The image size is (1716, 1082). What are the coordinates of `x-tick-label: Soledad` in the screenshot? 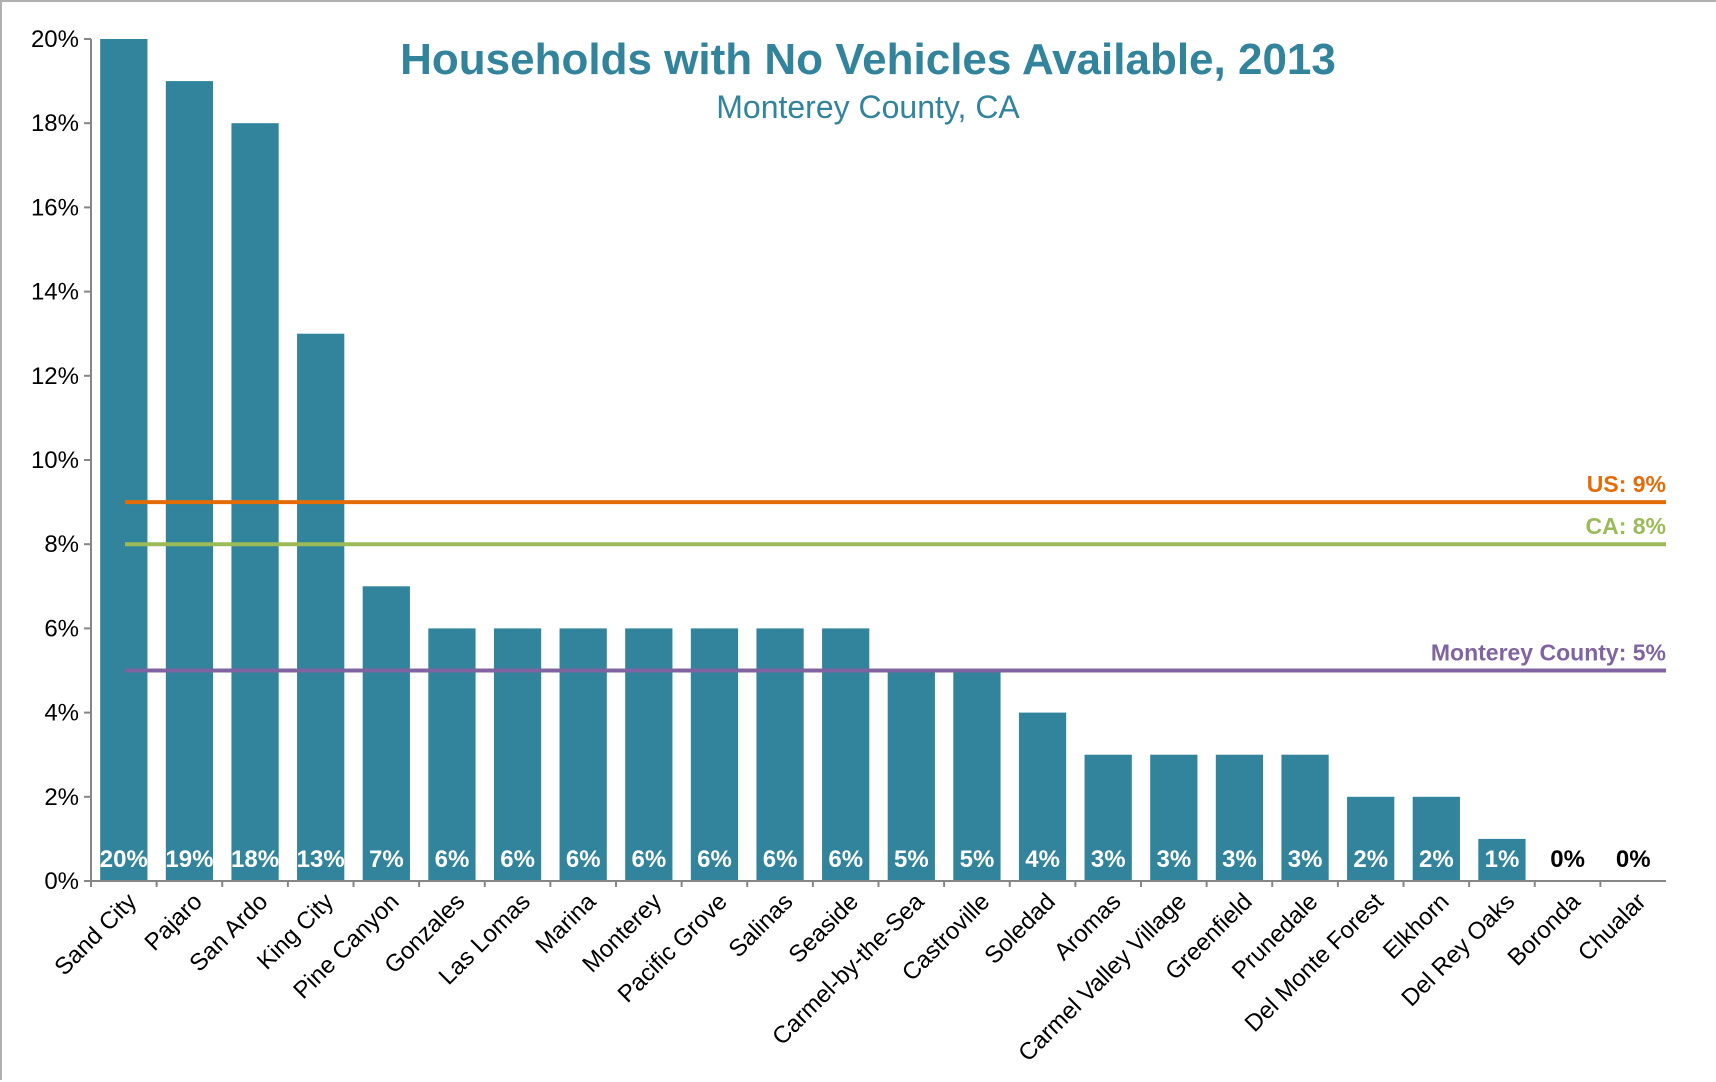 It's located at (1019, 928).